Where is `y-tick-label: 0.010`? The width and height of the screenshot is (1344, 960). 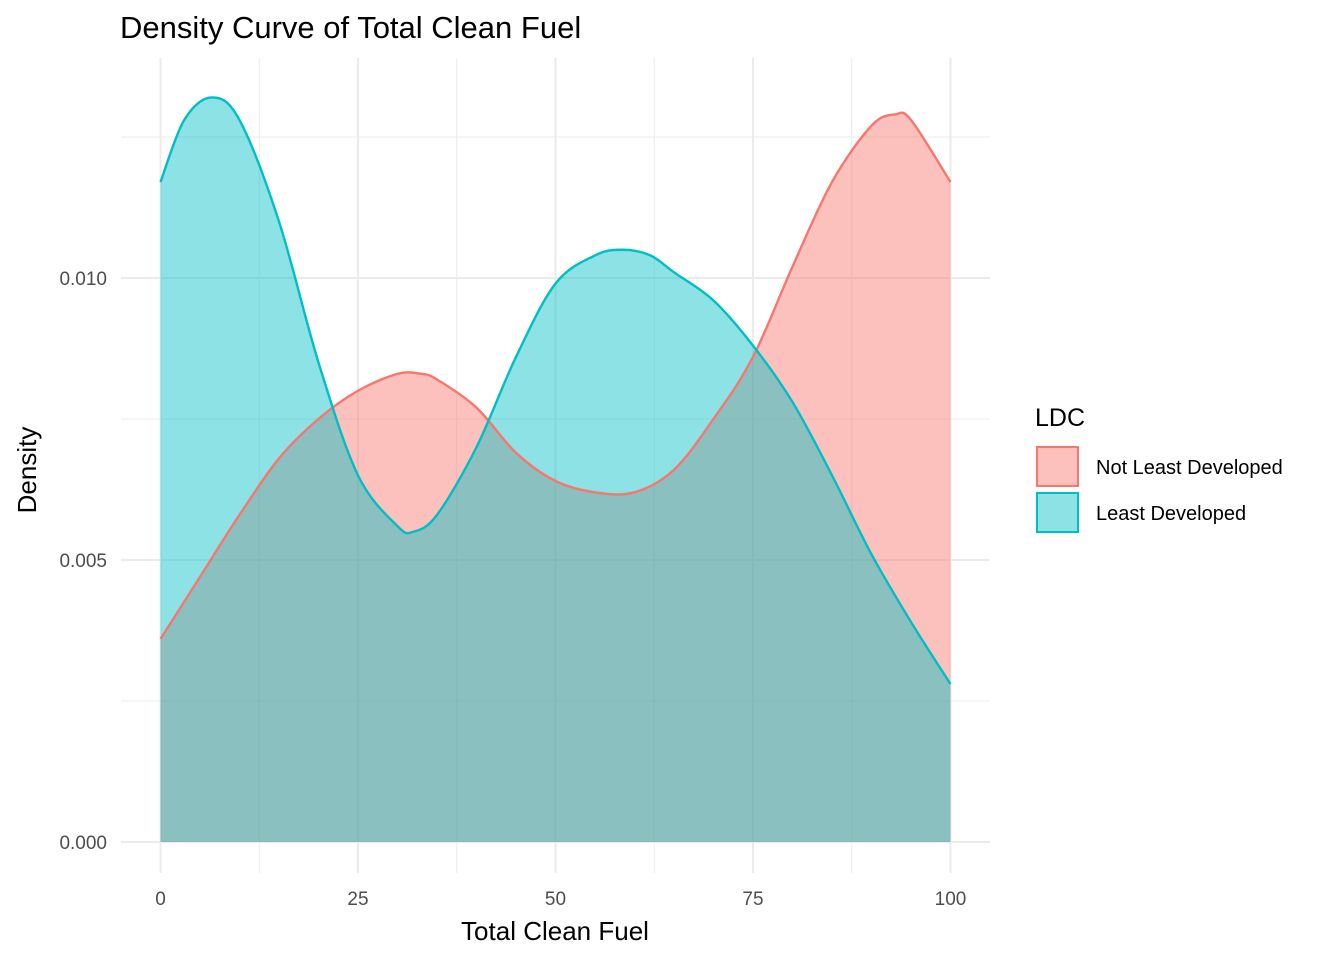 y-tick-label: 0.010 is located at coordinates (83, 279).